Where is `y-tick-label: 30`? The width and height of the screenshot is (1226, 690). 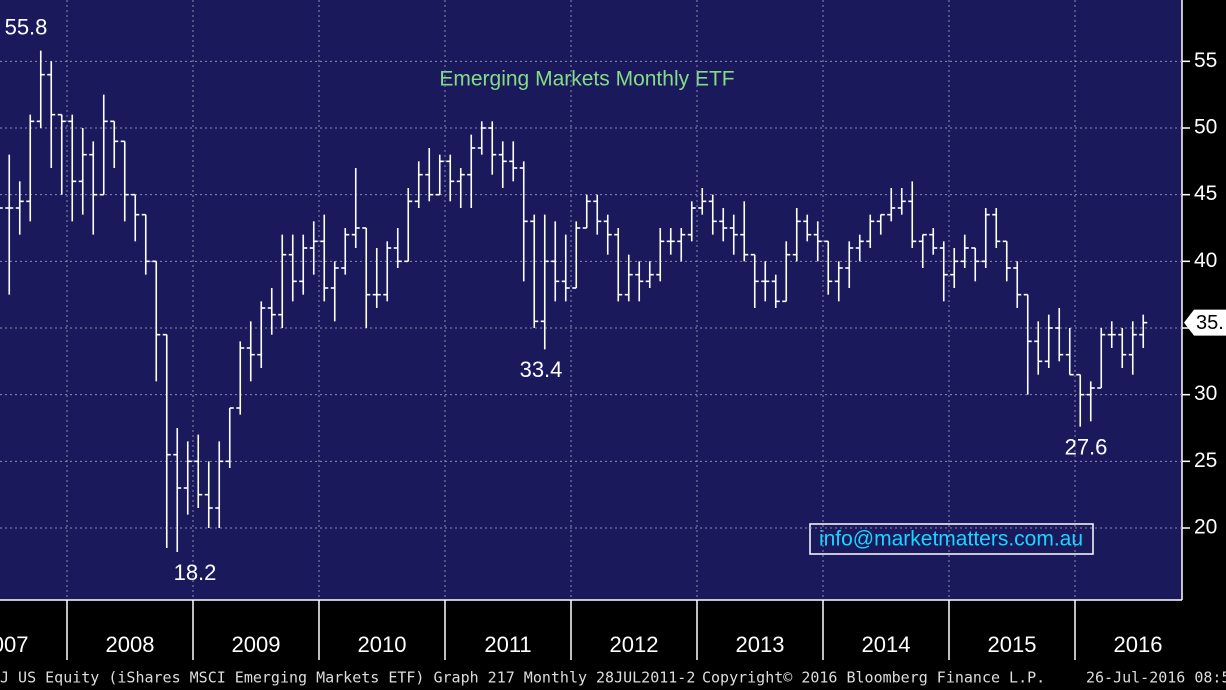 y-tick-label: 30 is located at coordinates (1205, 393).